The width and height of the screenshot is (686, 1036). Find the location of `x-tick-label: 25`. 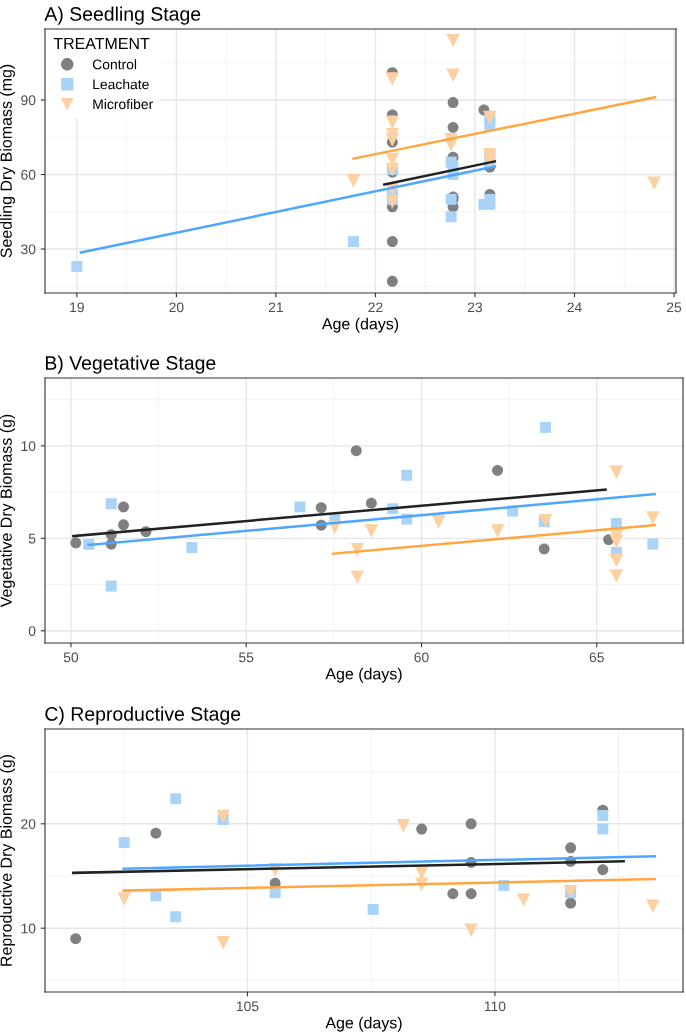

x-tick-label: 25 is located at coordinates (674, 307).